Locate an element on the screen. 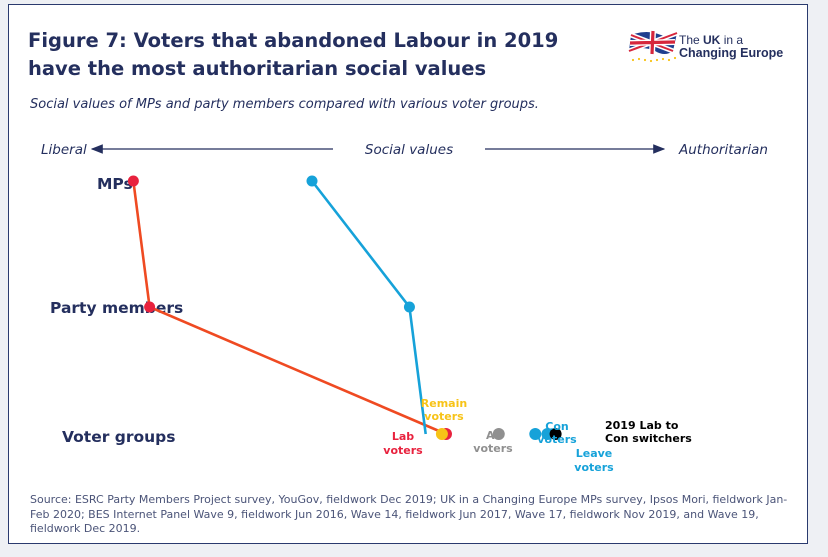 This screenshot has height=557, width=828. annotation-con-line1: Con is located at coordinates (556, 426).